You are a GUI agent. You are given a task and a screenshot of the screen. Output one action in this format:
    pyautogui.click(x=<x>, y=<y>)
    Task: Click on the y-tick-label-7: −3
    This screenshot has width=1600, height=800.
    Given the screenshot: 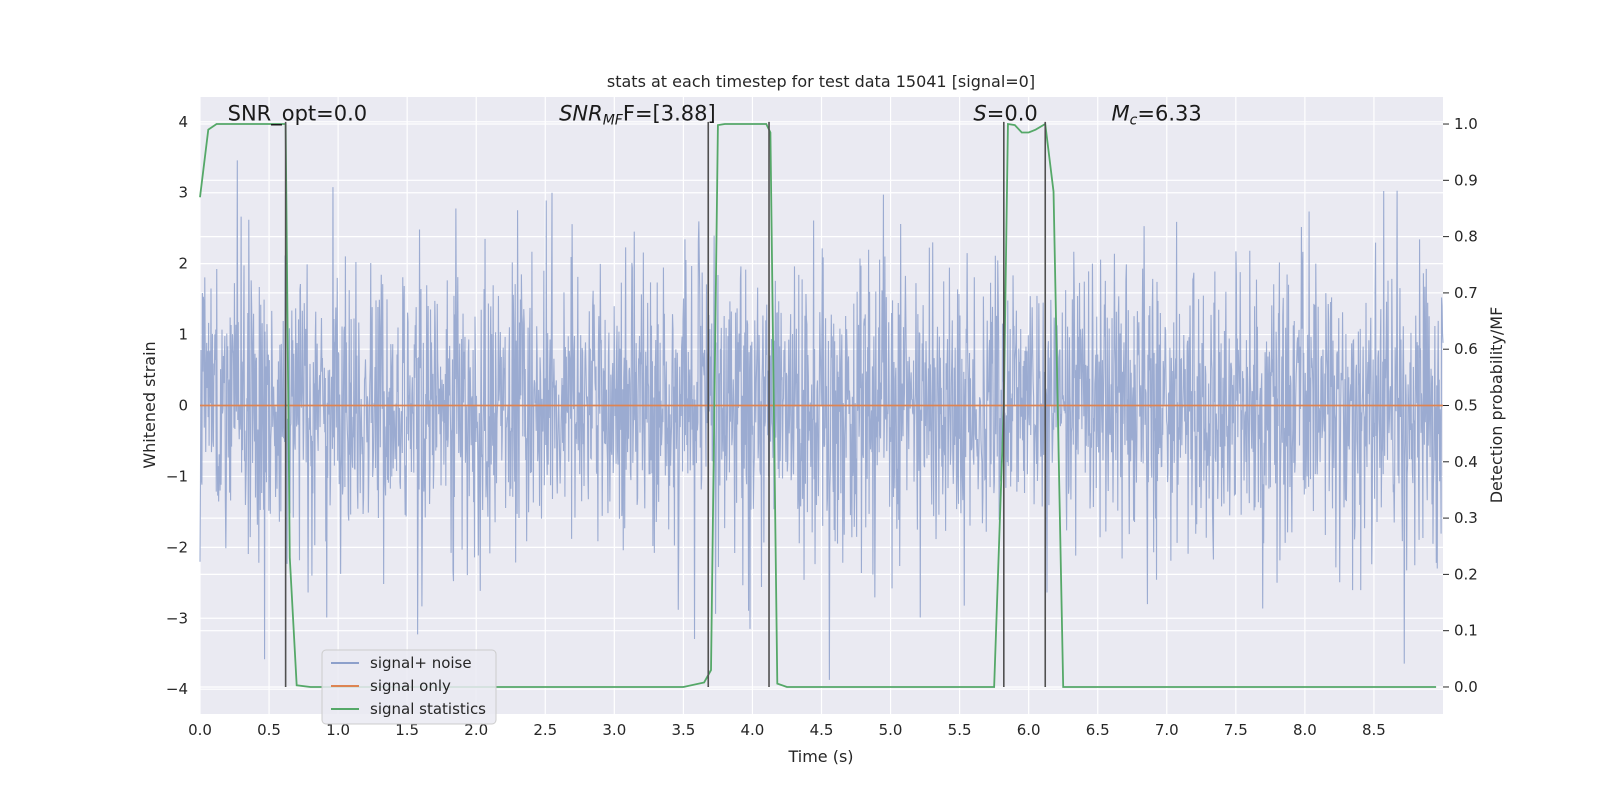 What is the action you would take?
    pyautogui.click(x=177, y=618)
    